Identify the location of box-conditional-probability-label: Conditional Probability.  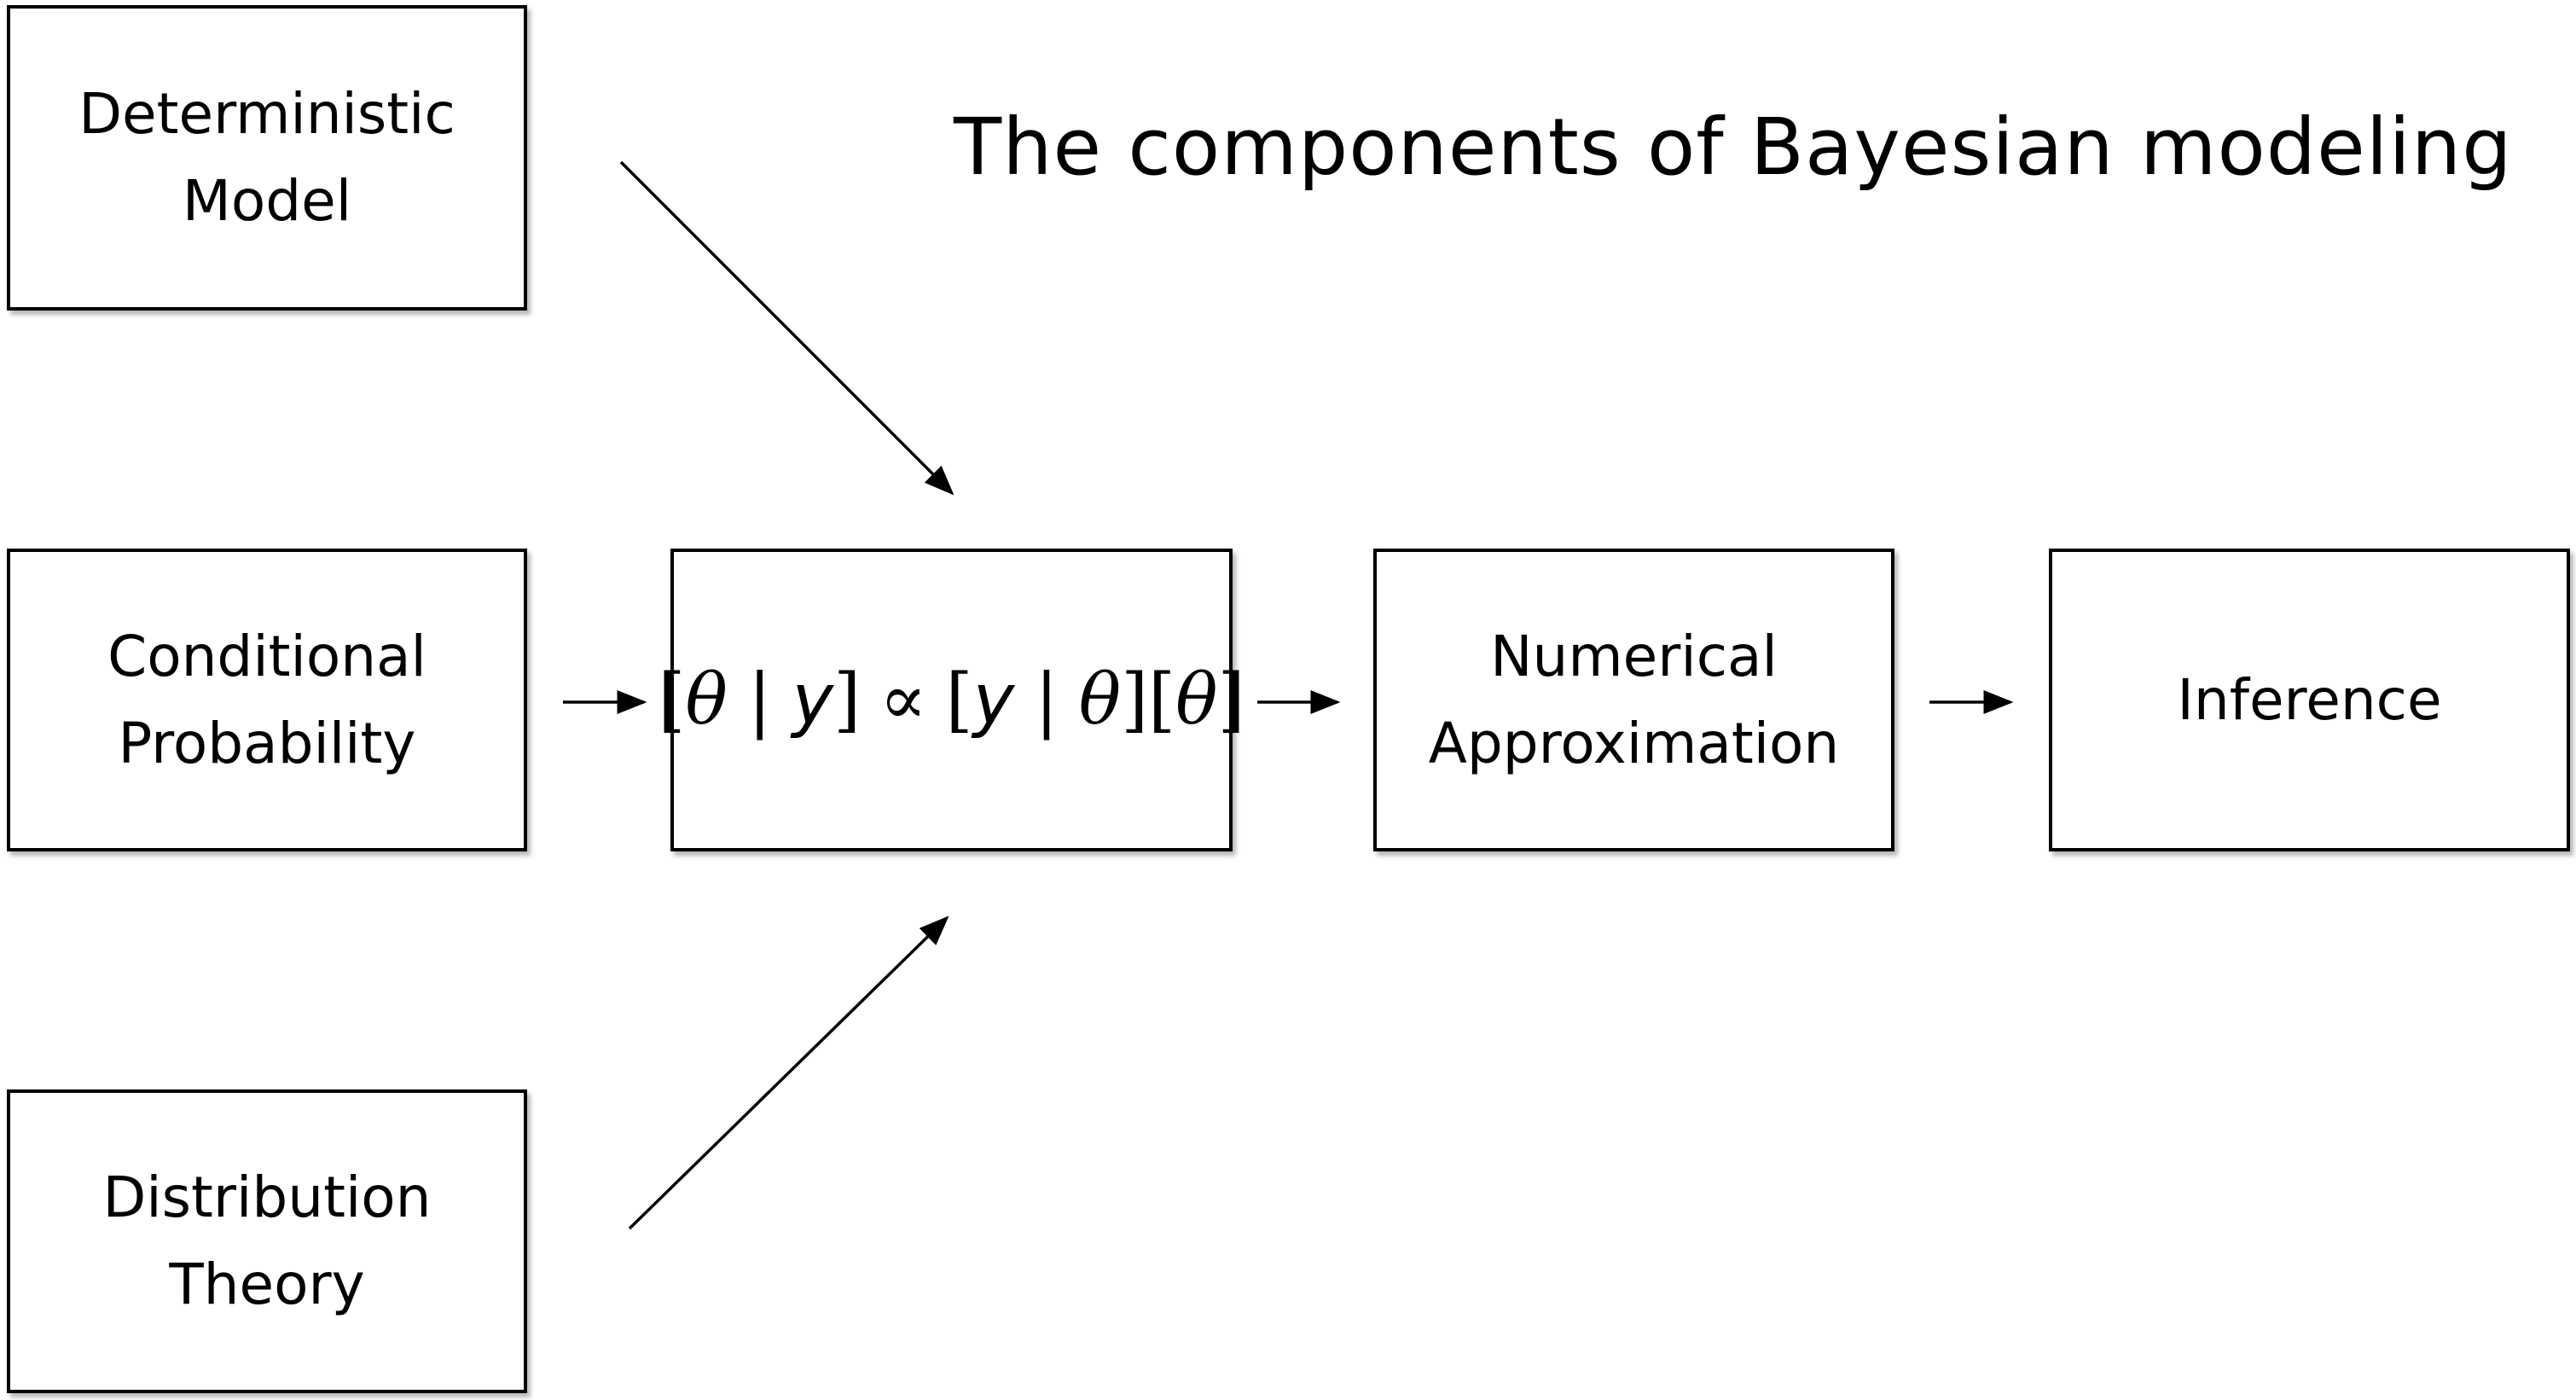
(266, 699).